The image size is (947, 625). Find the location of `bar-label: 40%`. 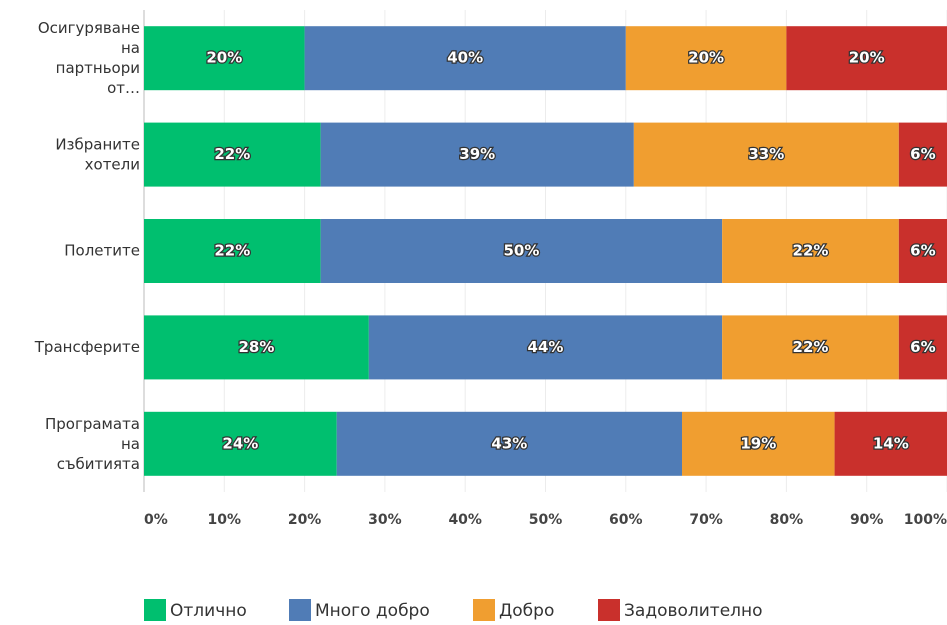

bar-label: 40% is located at coordinates (465, 58).